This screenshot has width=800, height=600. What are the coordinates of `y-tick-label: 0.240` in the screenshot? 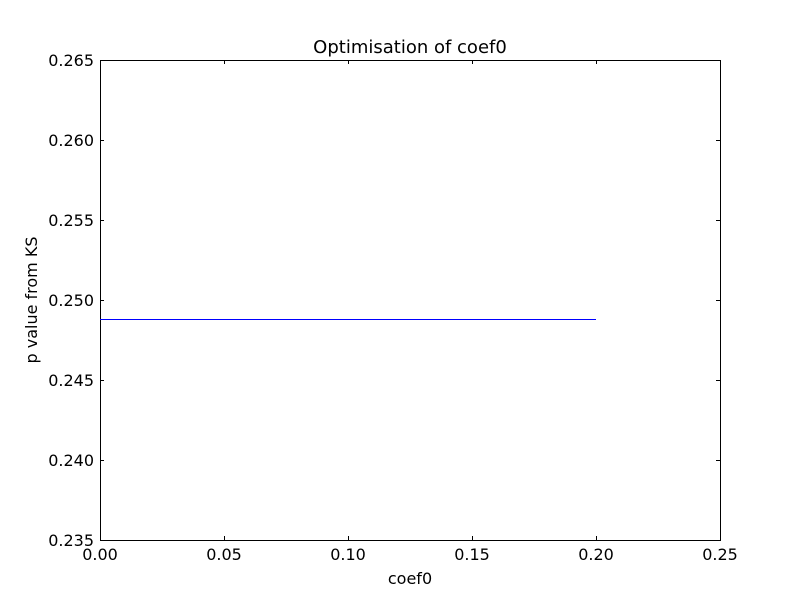 It's located at (71, 460).